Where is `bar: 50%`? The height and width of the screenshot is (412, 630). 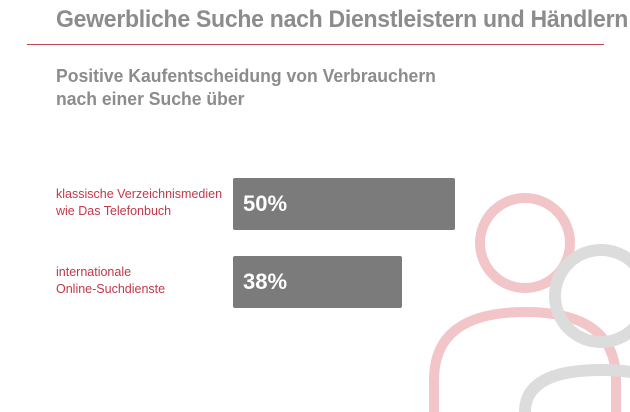
bar: 50% is located at coordinates (344, 204).